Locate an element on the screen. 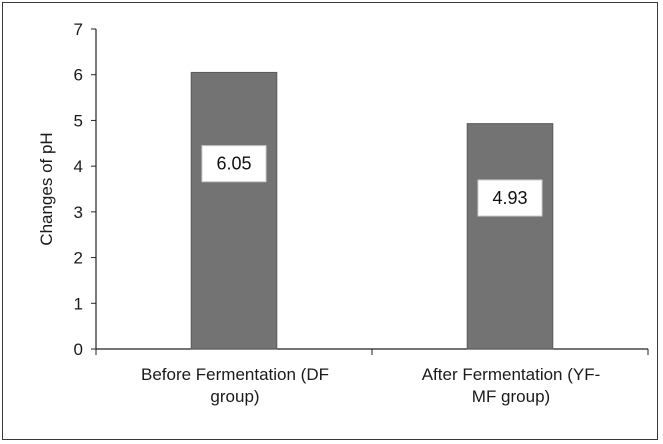 This screenshot has height=444, width=663. y-tick-label: 7 is located at coordinates (78, 29).